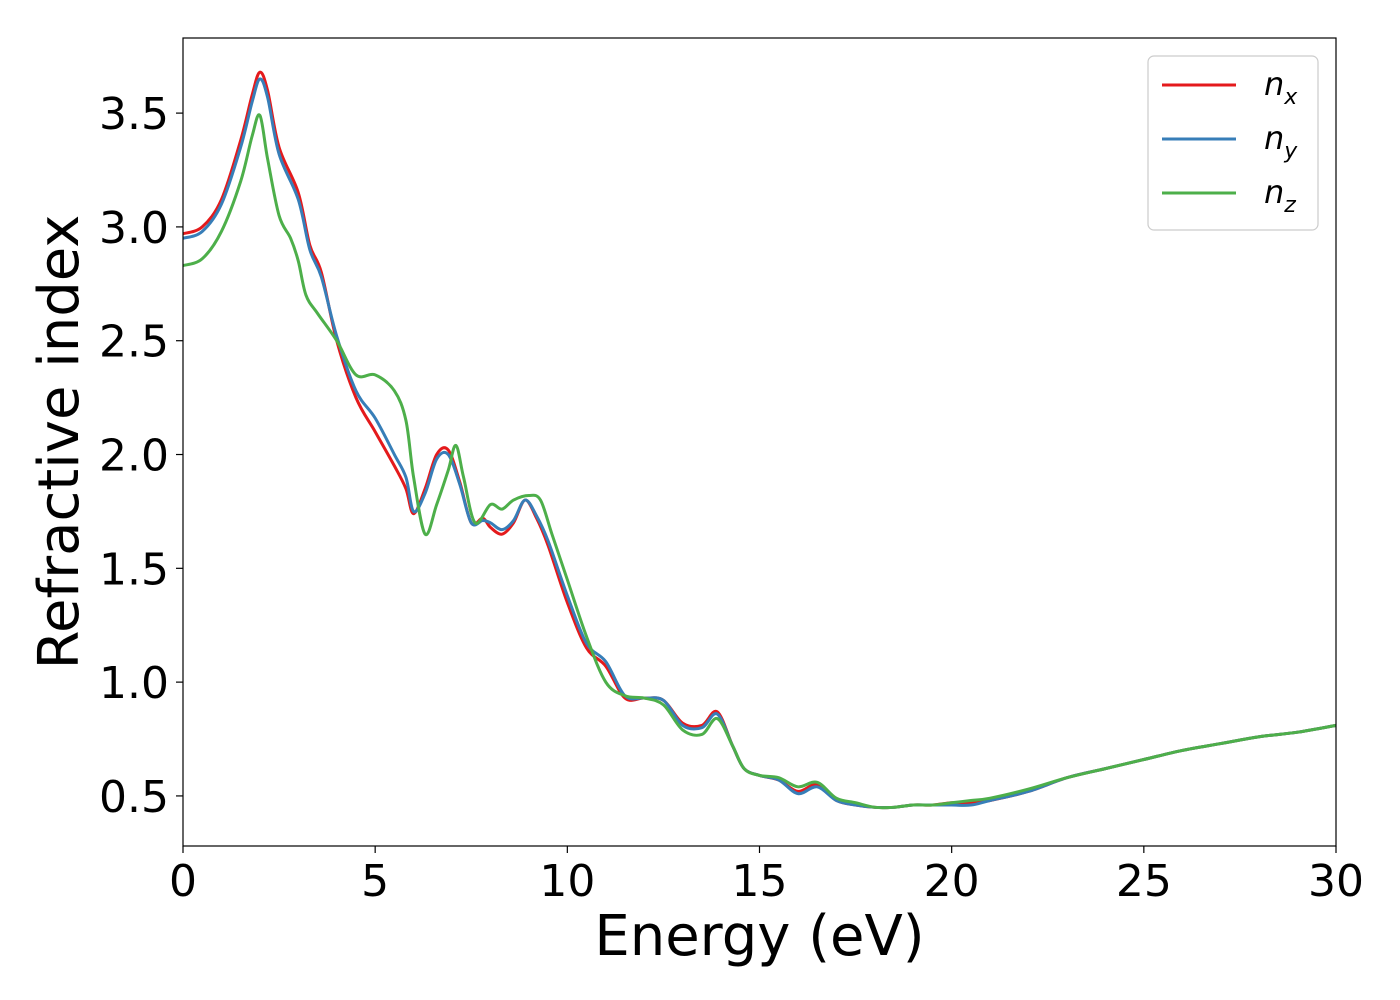 This screenshot has width=1400, height=1000. I want to click on x-tick-label: 5, so click(375, 881).